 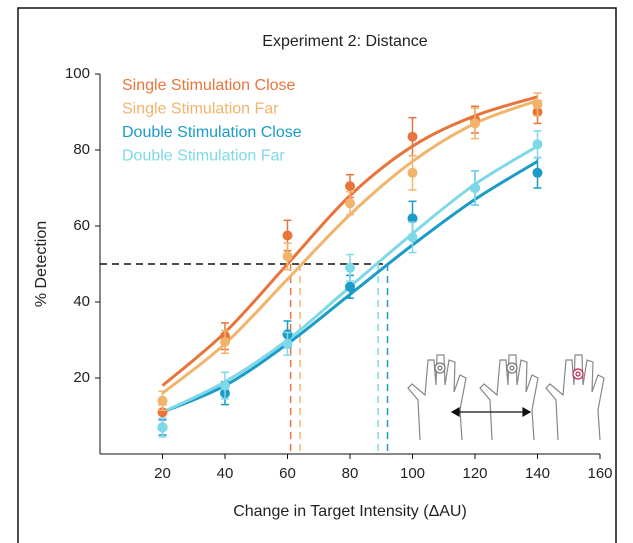 What do you see at coordinates (200, 109) in the screenshot?
I see `legend-entry: Single Stimulation Far` at bounding box center [200, 109].